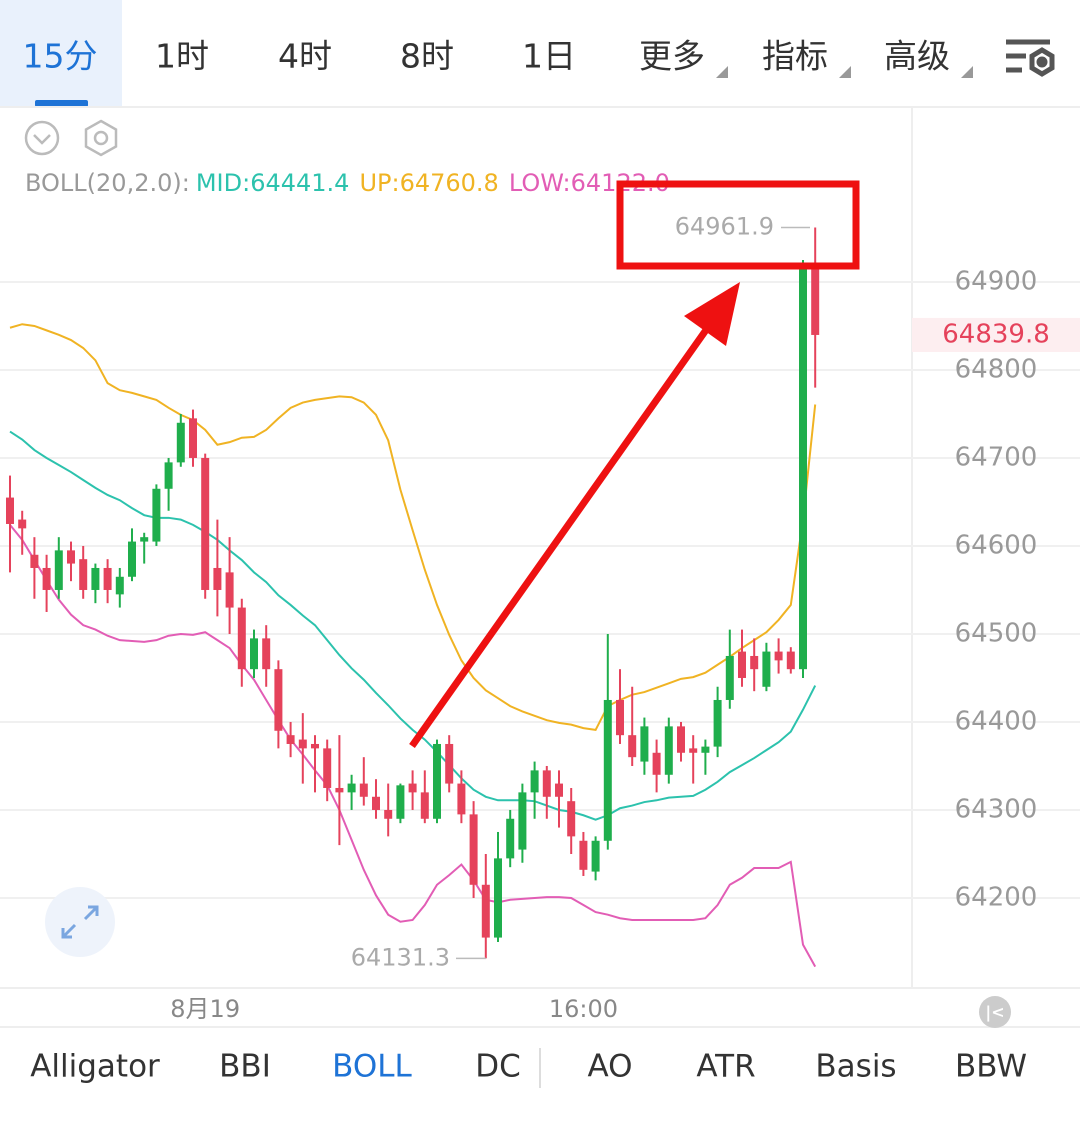 This screenshot has width=1080, height=1136. Describe the element at coordinates (528, 1067) in the screenshot. I see `indicator-tabs: Alligator BBI BOLL DC AO ATR Basis BBW` at that location.